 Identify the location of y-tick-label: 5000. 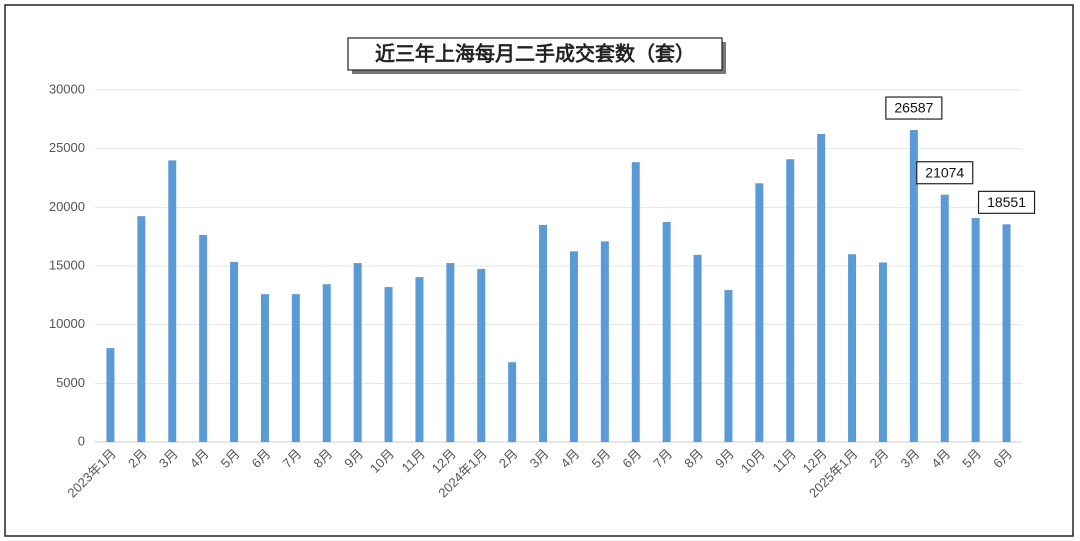
(70, 382).